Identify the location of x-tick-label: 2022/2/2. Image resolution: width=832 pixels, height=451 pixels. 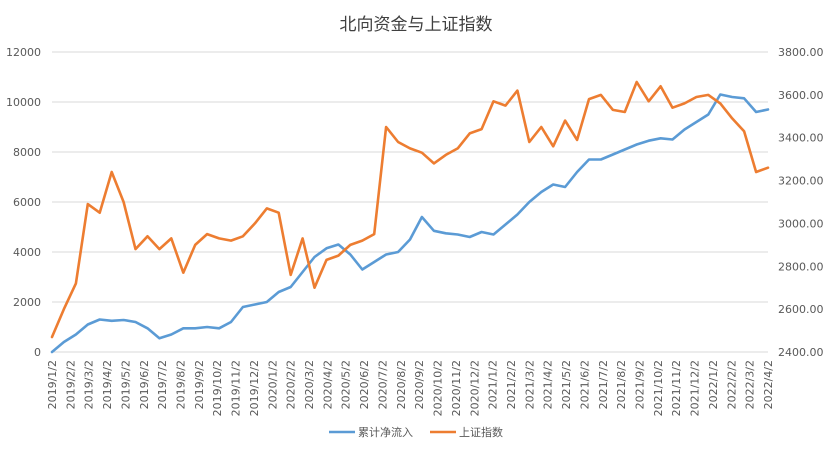
(731, 384).